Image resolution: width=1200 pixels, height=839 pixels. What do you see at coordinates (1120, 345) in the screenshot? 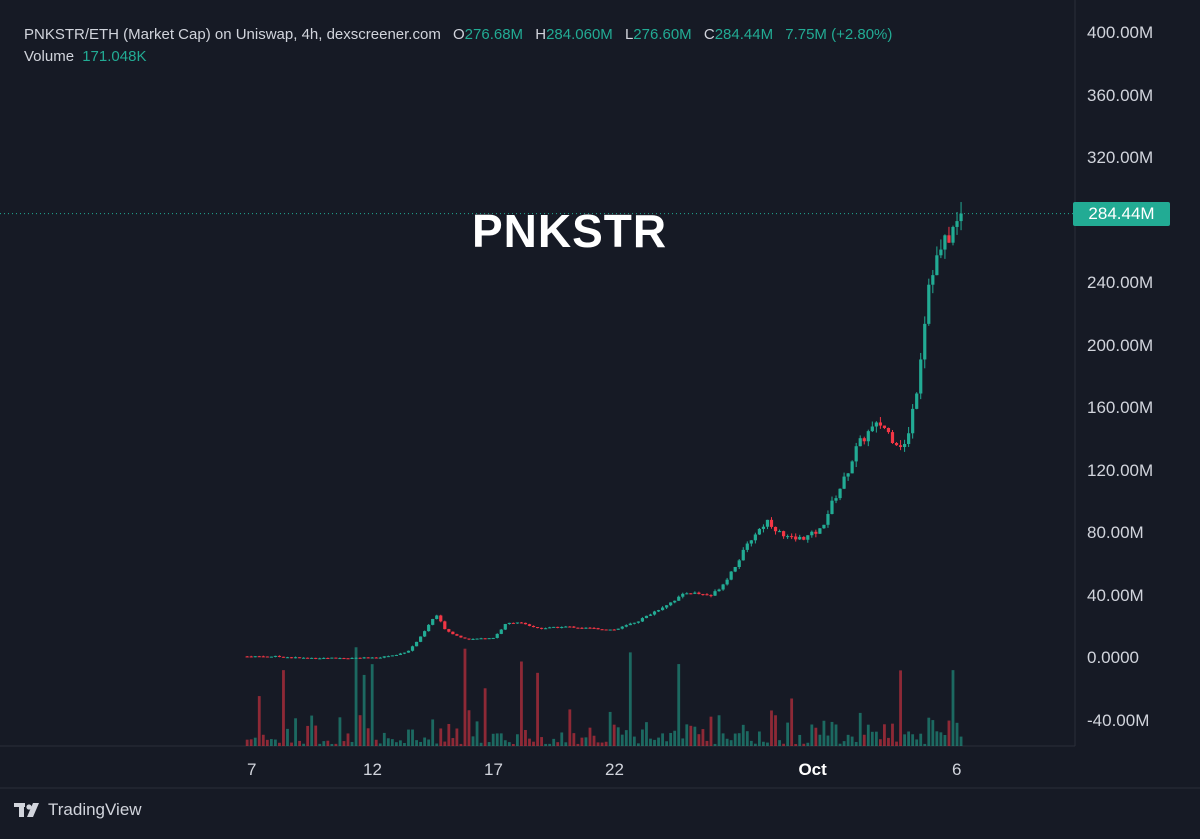
I see `y-tick-label: 200.00M` at bounding box center [1120, 345].